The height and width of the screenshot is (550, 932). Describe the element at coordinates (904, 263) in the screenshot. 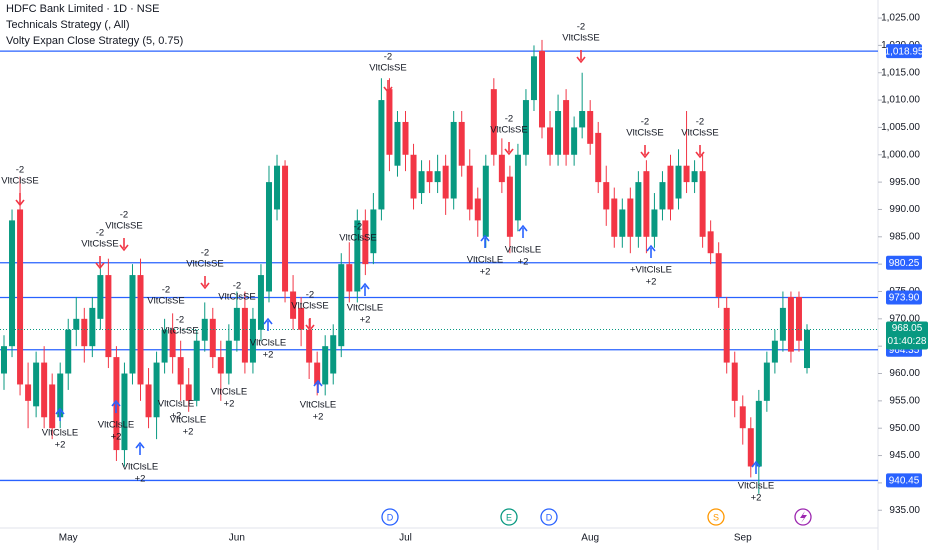

I see `level-label: 980.25` at that location.